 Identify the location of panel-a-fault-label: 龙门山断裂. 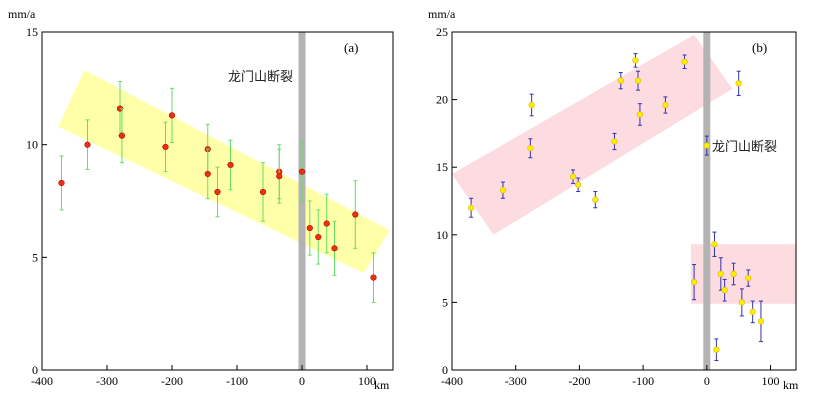
(260, 77).